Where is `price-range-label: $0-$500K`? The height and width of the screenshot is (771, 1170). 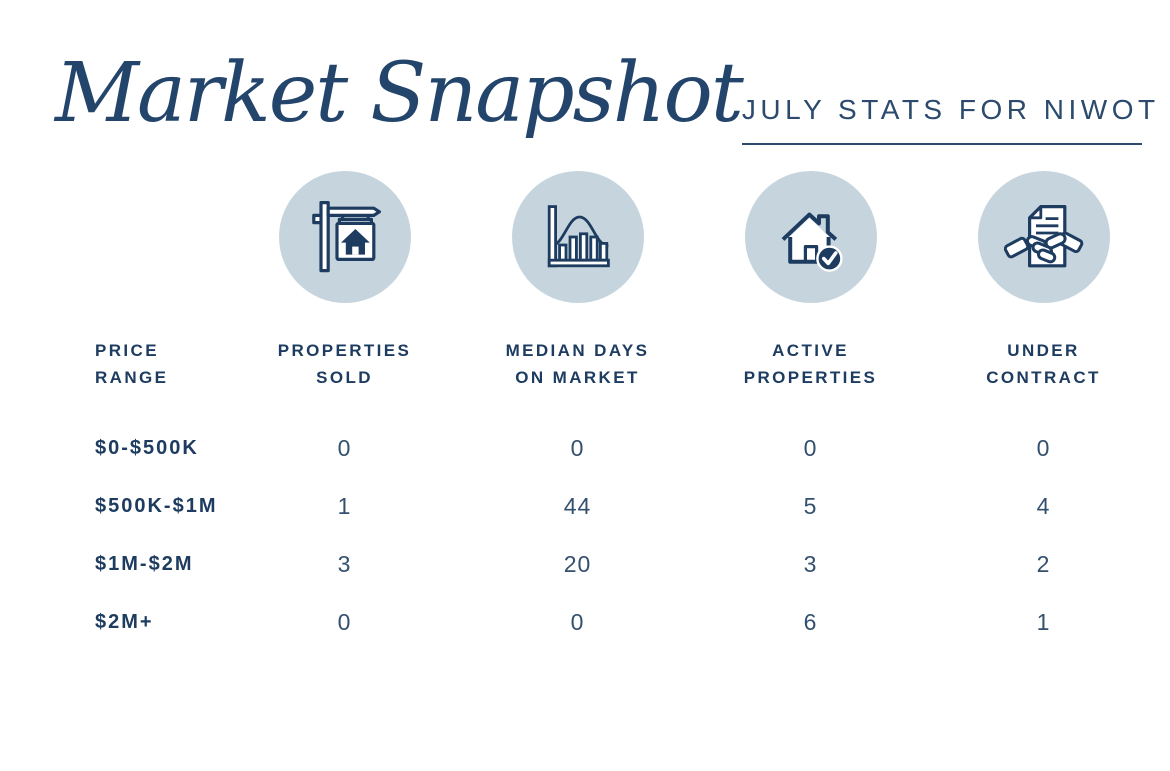 price-range-label: $0-$500K is located at coordinates (147, 447).